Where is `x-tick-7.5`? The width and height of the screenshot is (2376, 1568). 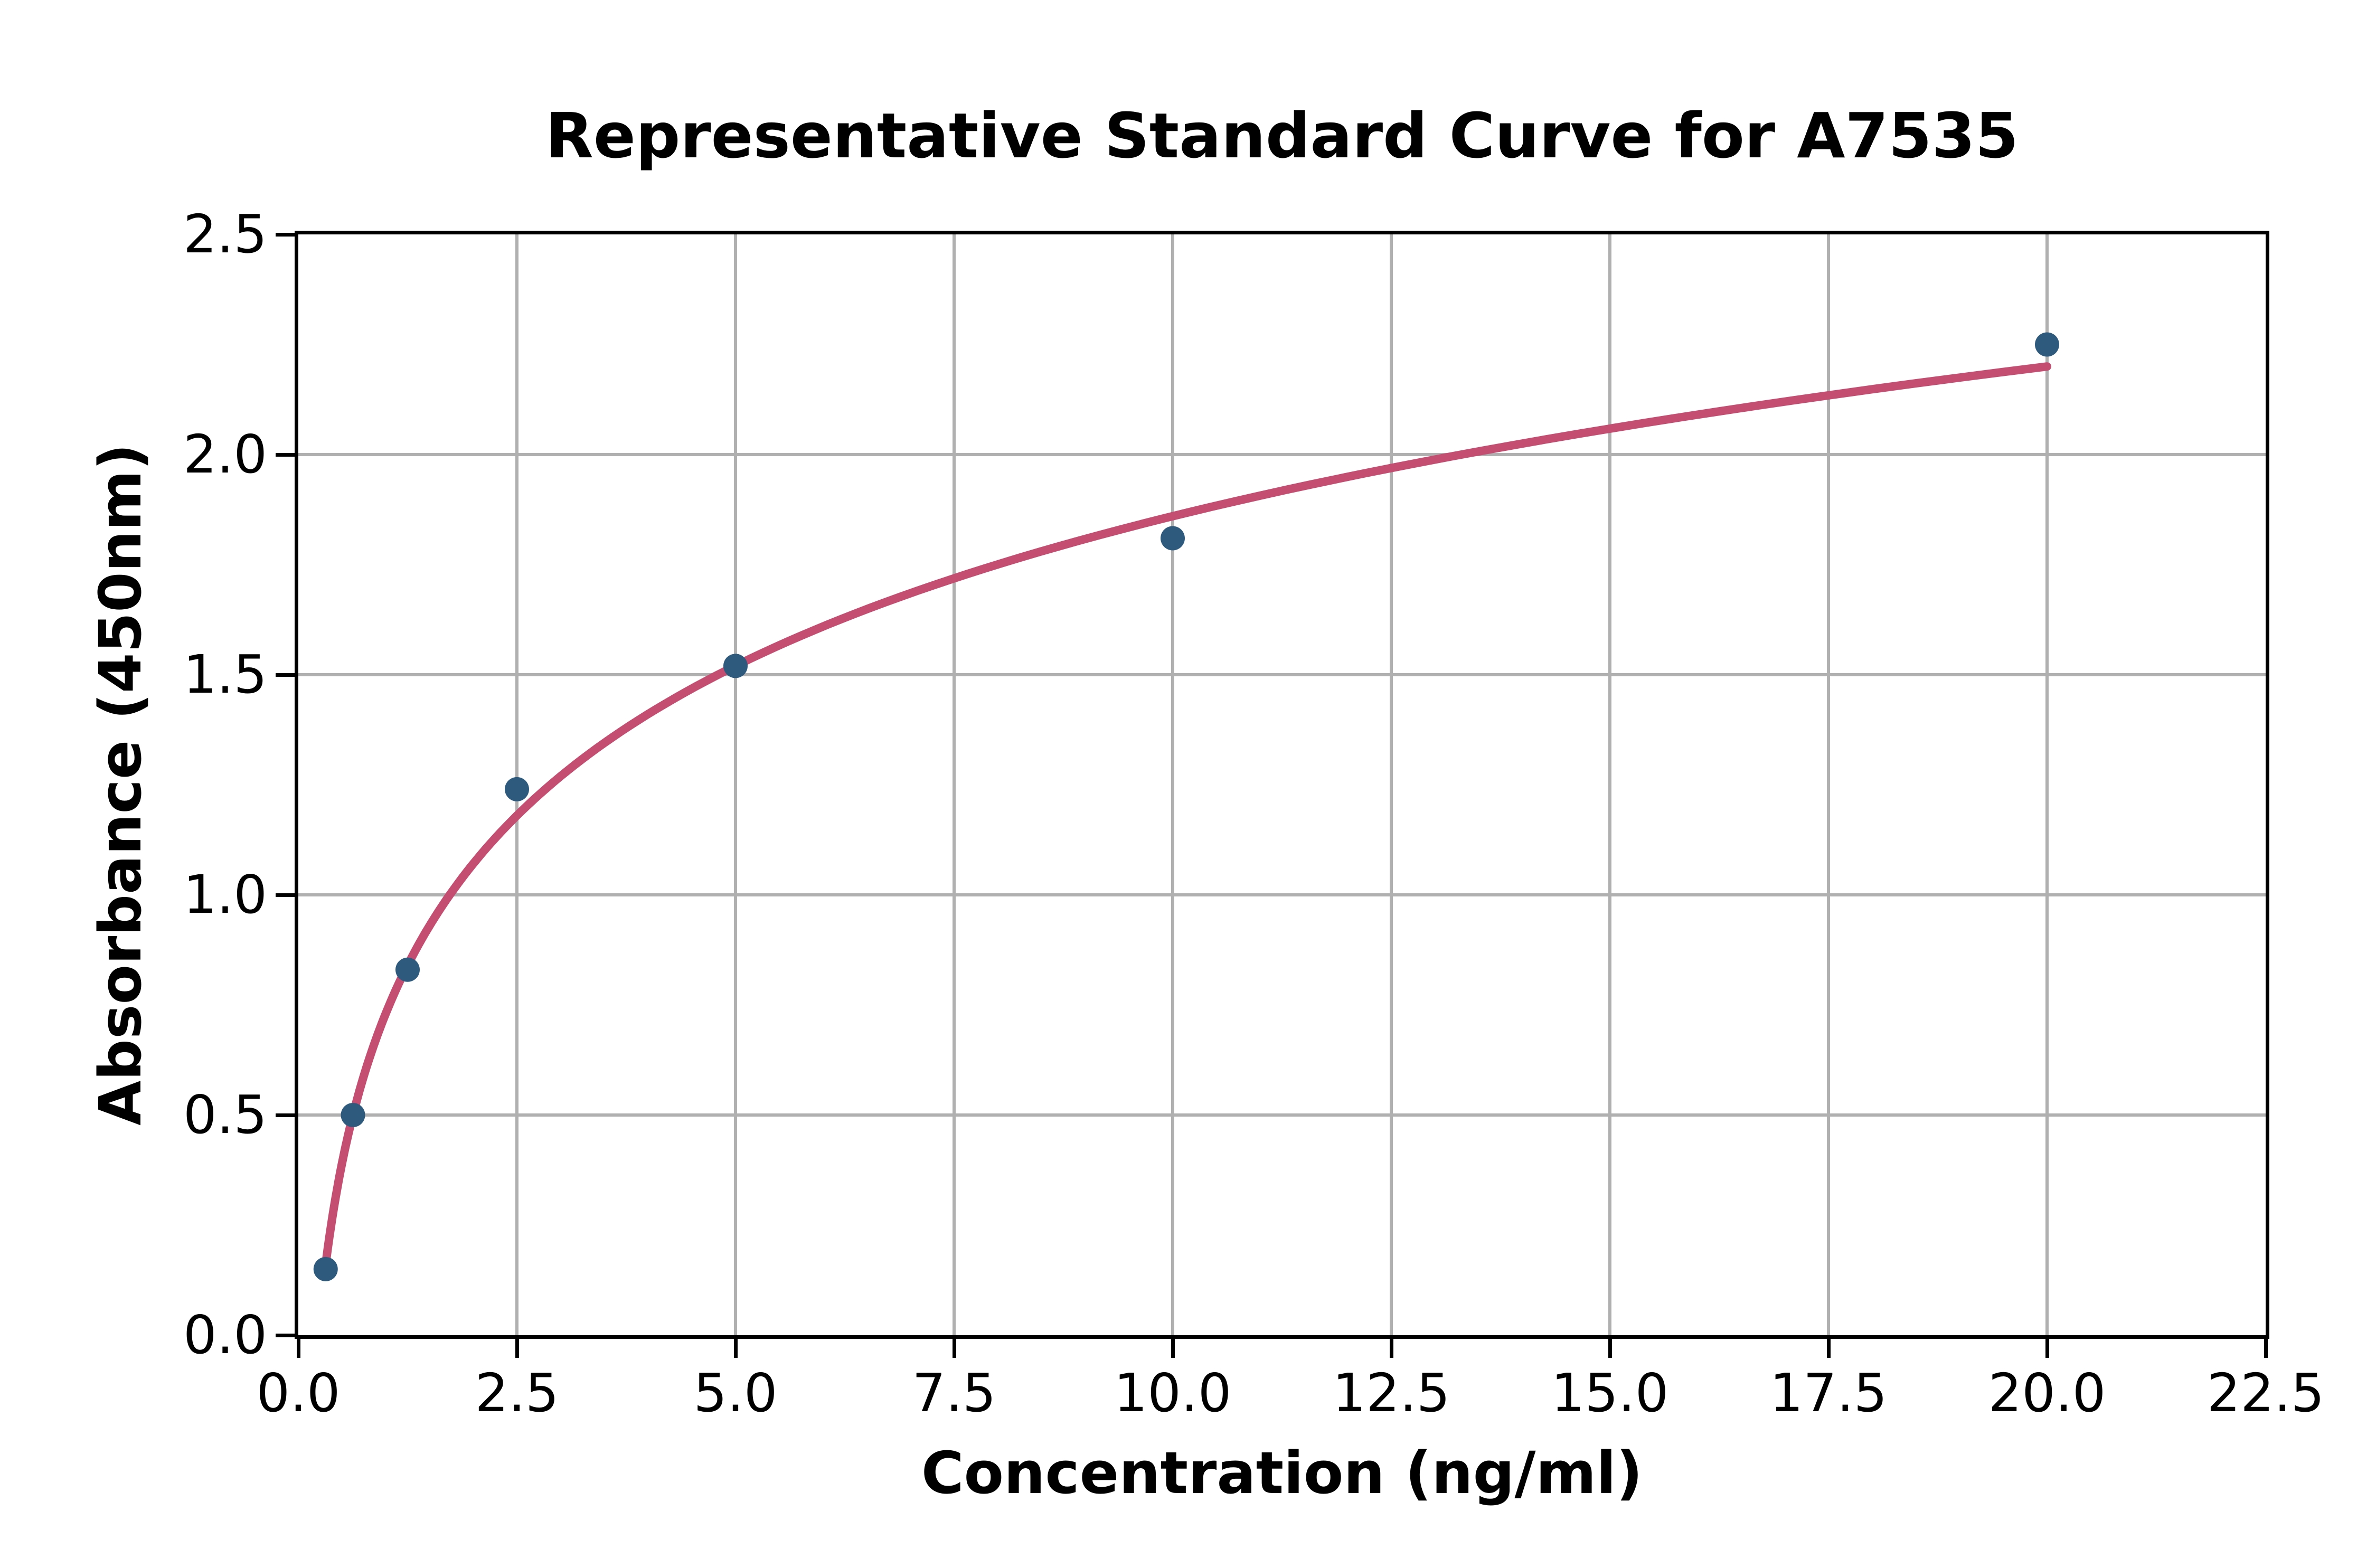
x-tick-7.5 is located at coordinates (954, 1348).